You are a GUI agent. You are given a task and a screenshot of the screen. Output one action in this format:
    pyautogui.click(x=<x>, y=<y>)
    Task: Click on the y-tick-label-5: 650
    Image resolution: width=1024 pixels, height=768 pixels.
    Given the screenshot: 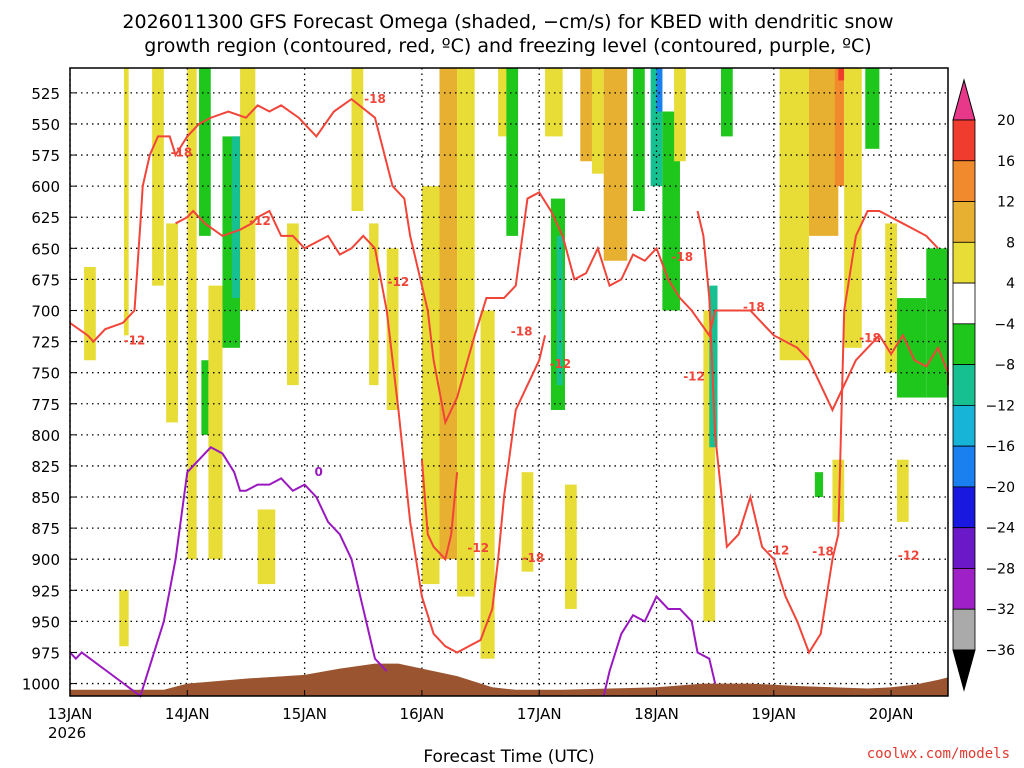 What is the action you would take?
    pyautogui.click(x=45, y=249)
    